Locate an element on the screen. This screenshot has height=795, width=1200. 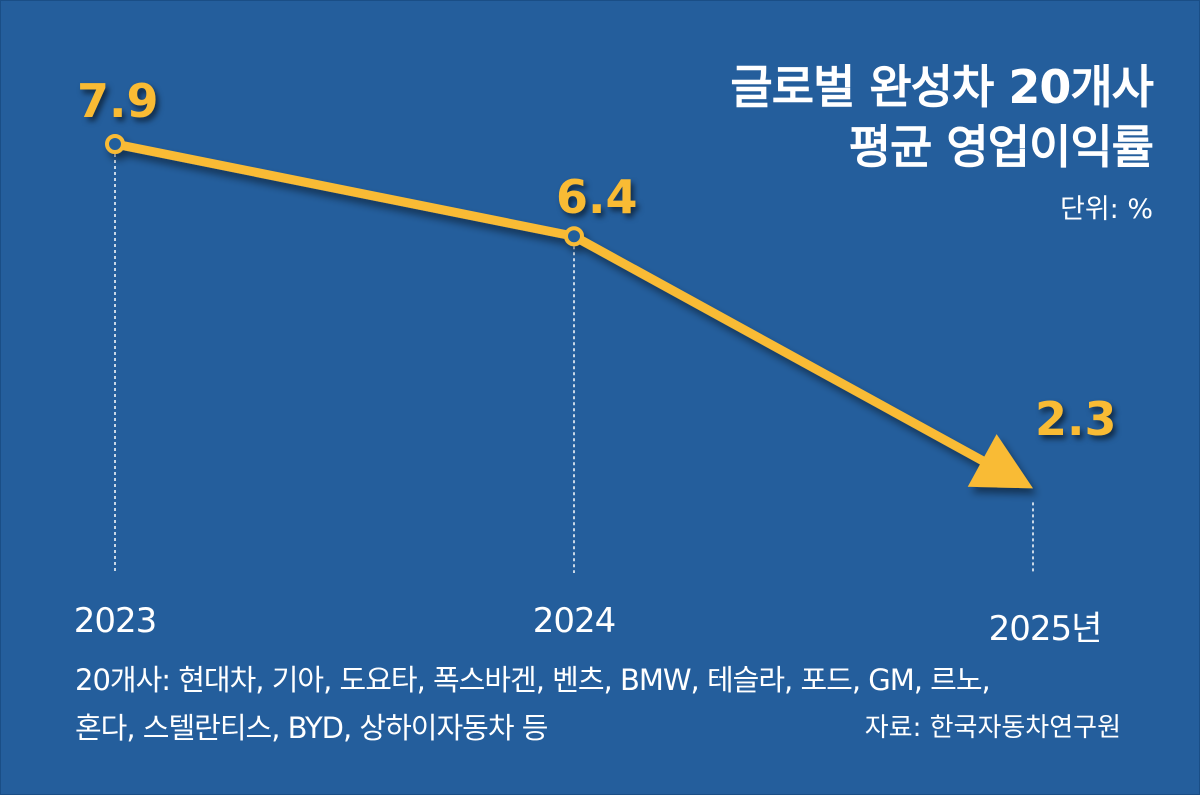
data-label-2025: 2.3 is located at coordinates (1076, 419).